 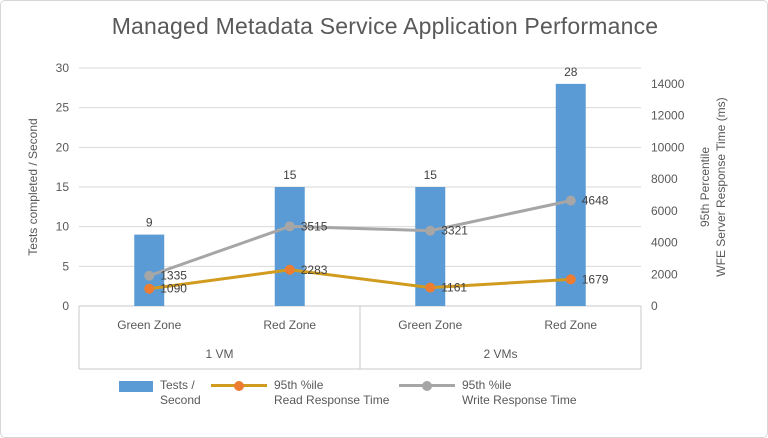 I want to click on point-value-label: 1335, so click(x=173, y=276).